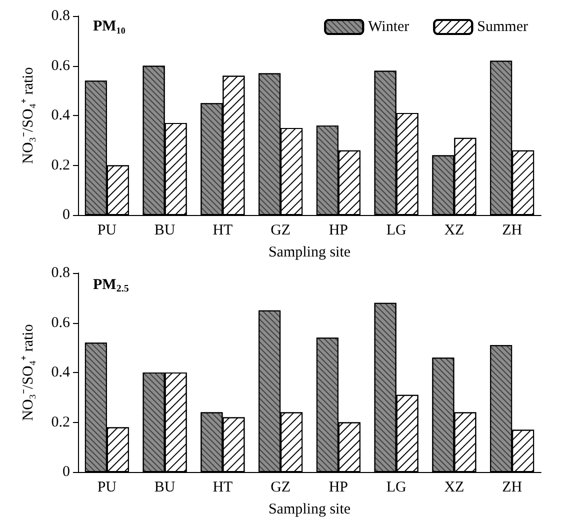 The width and height of the screenshot is (571, 531). I want to click on chart-title: PM₁₀, so click(109, 26).